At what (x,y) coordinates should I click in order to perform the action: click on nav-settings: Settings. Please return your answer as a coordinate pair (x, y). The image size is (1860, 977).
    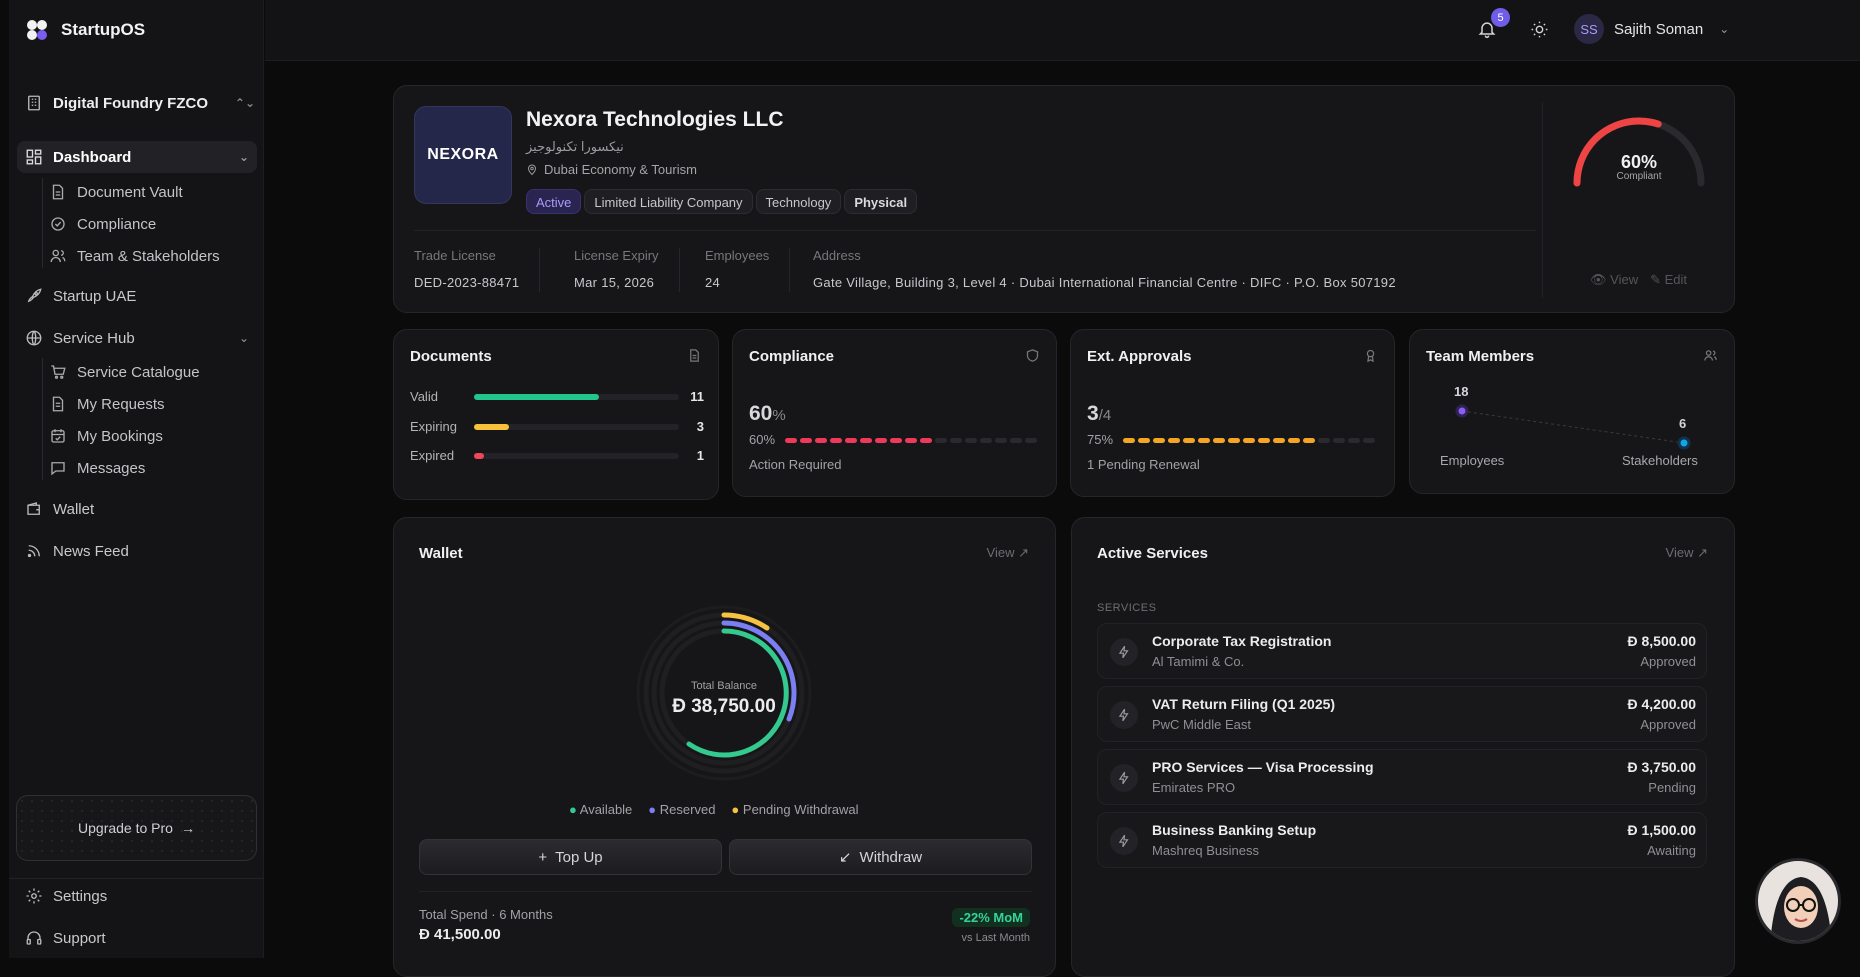
    Looking at the image, I should click on (137, 896).